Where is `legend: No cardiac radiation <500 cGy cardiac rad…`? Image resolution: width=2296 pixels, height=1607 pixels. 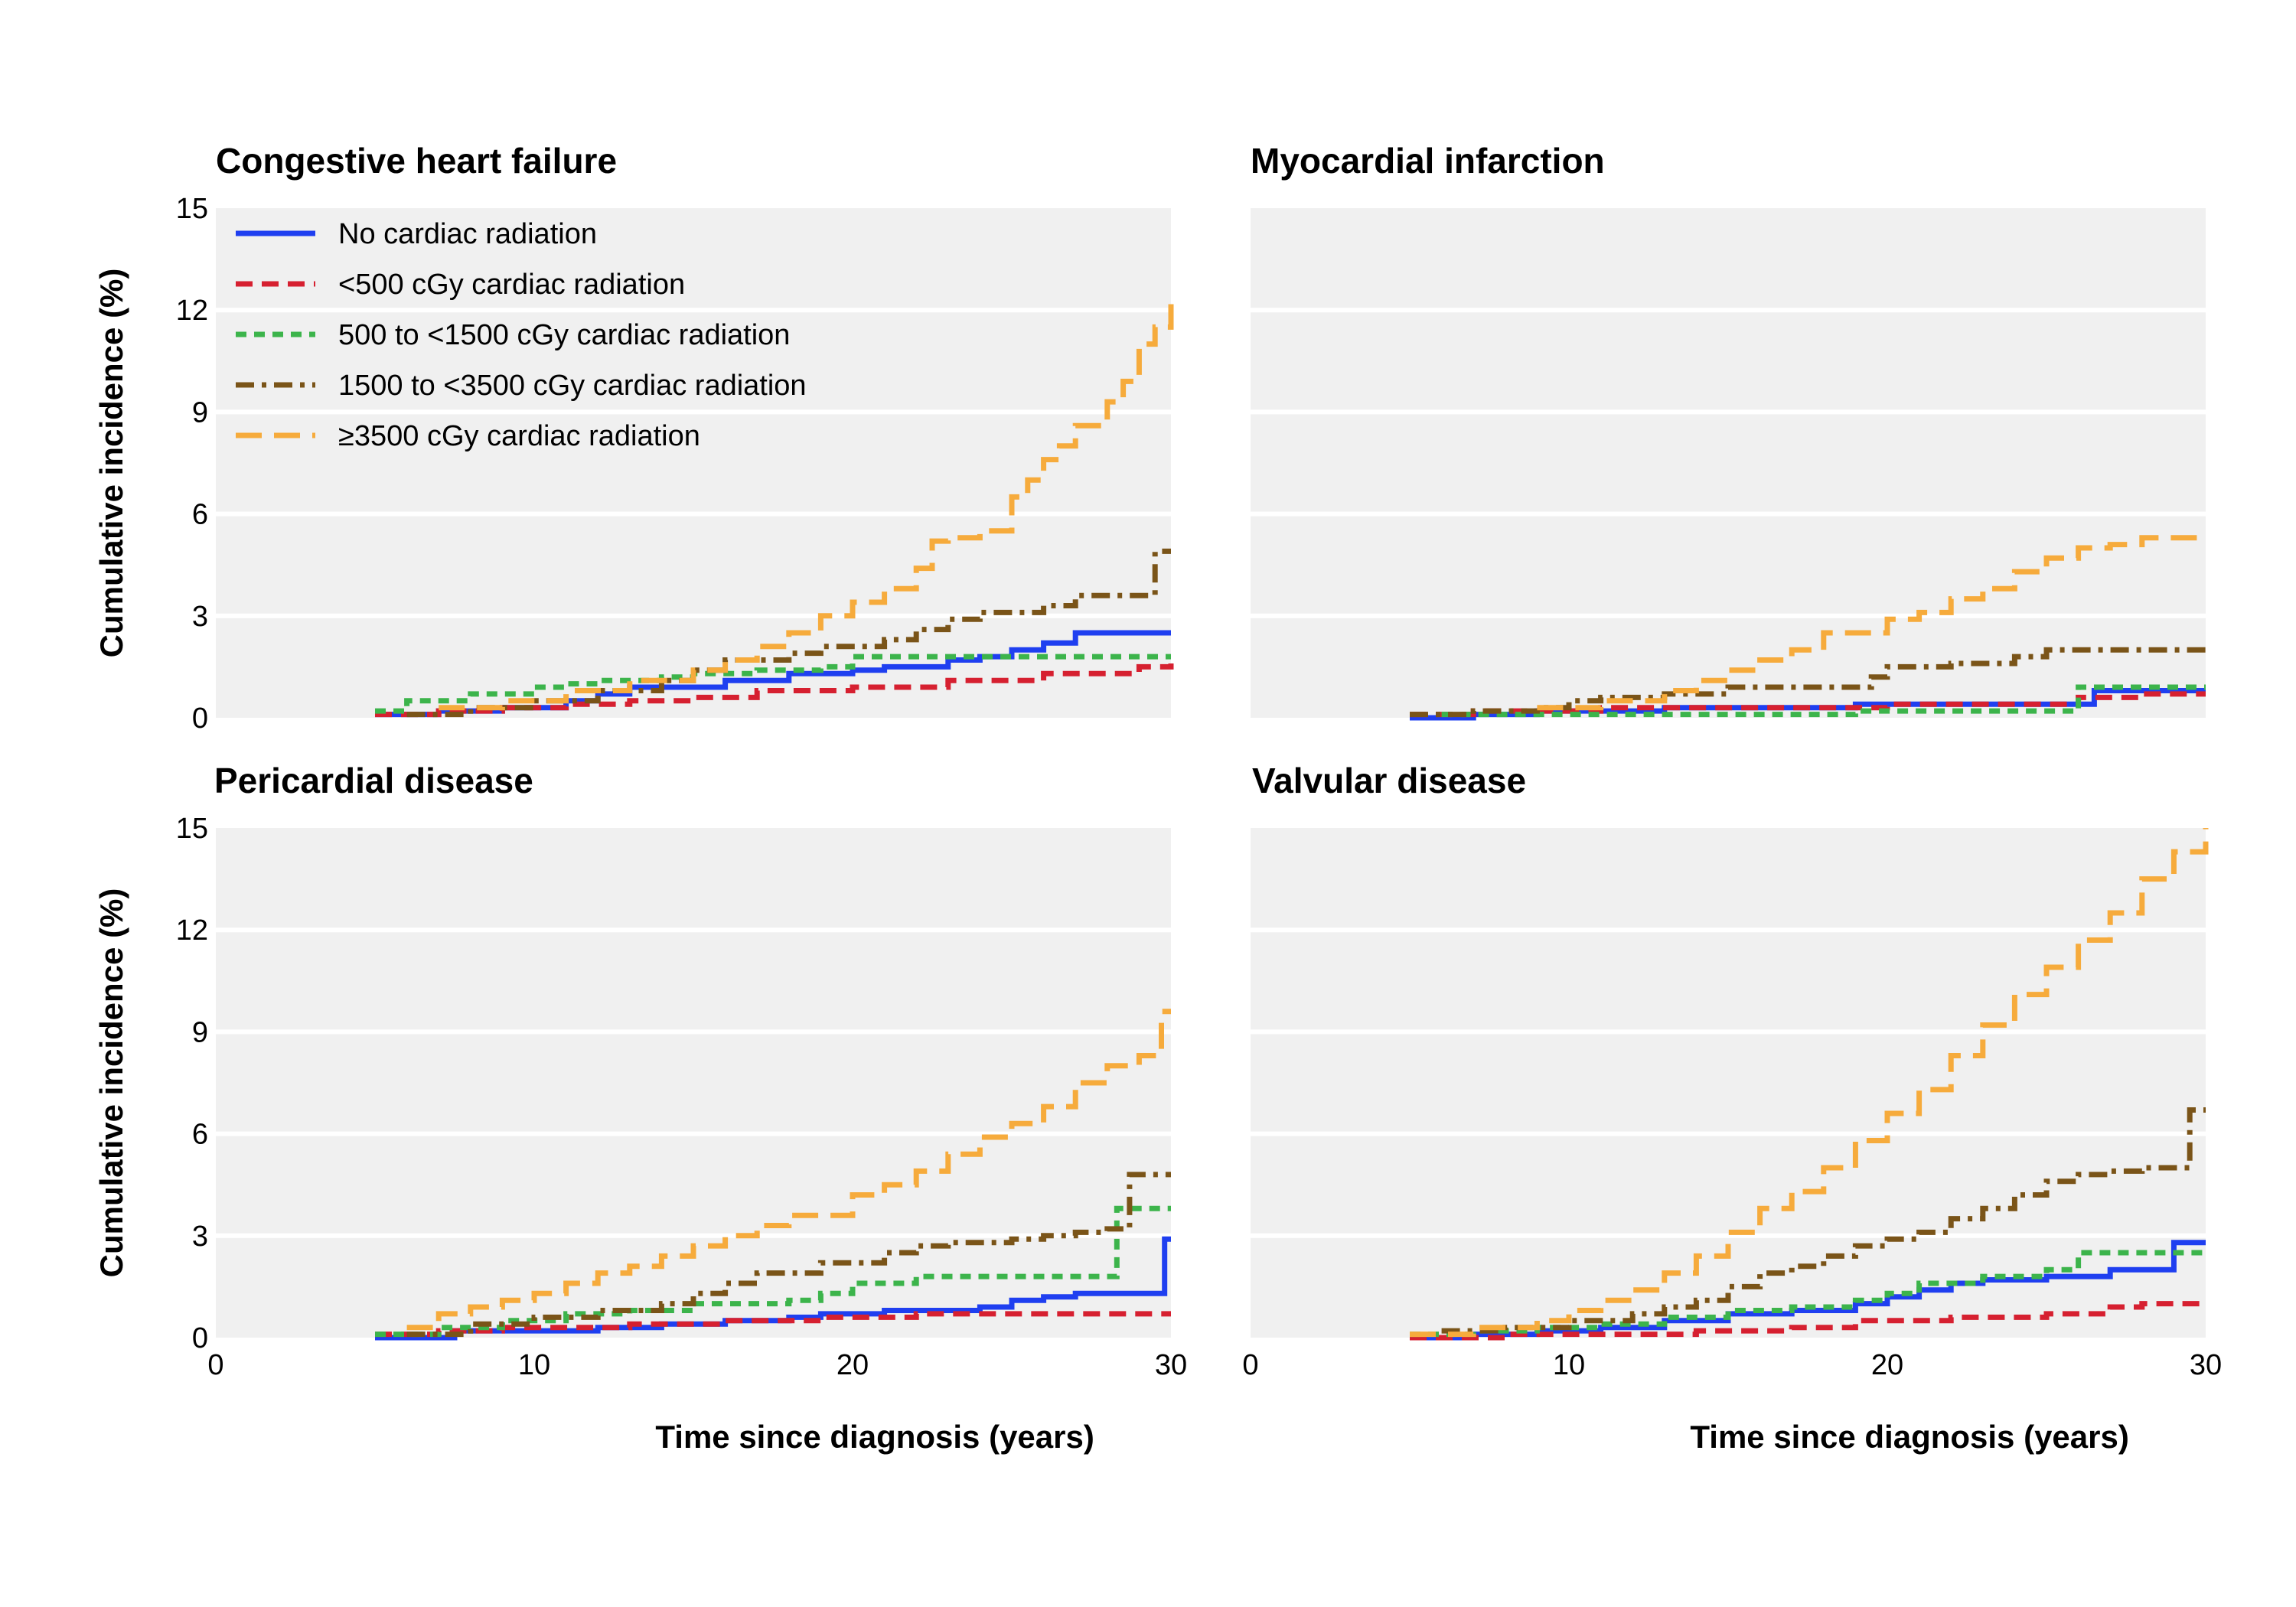 legend: No cardiac radiation <500 cGy cardiac rad… is located at coordinates (521, 335).